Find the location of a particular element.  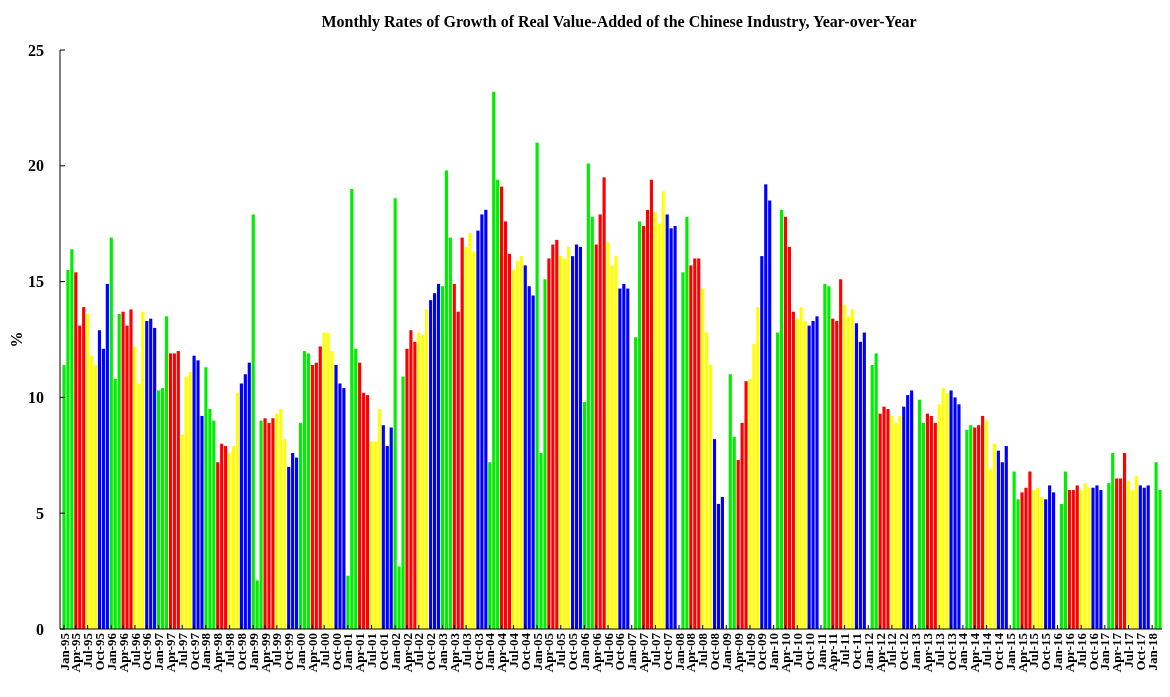

y-tick-label: 20 is located at coordinates (36, 166).